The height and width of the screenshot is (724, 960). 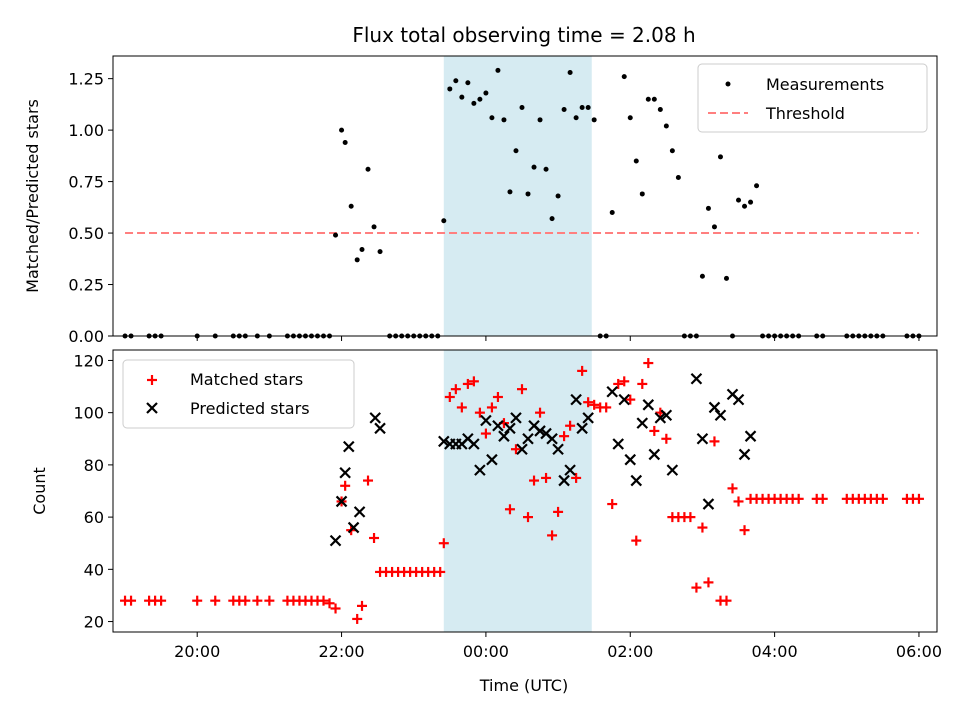 I want to click on bottom-y-tick-label: 60, so click(x=94, y=517).